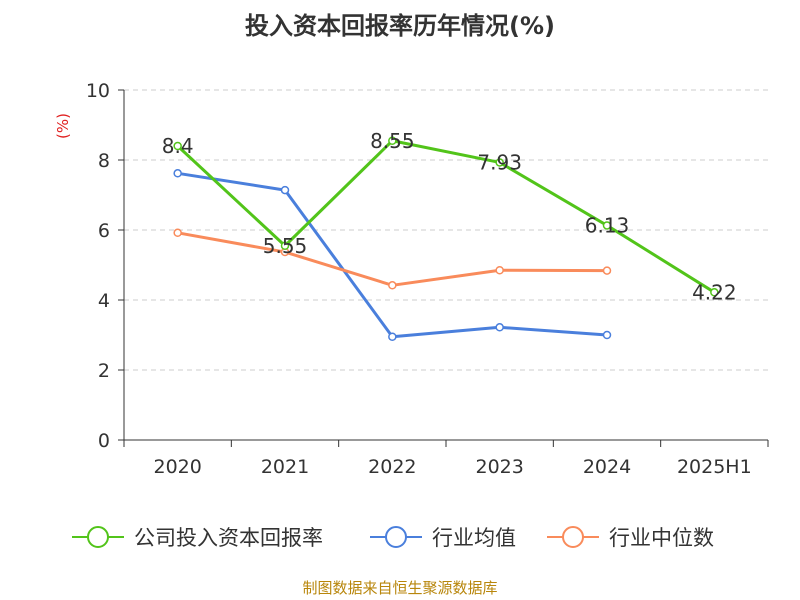  Describe the element at coordinates (104, 441) in the screenshot. I see `y-tick-label-0: 0` at that location.